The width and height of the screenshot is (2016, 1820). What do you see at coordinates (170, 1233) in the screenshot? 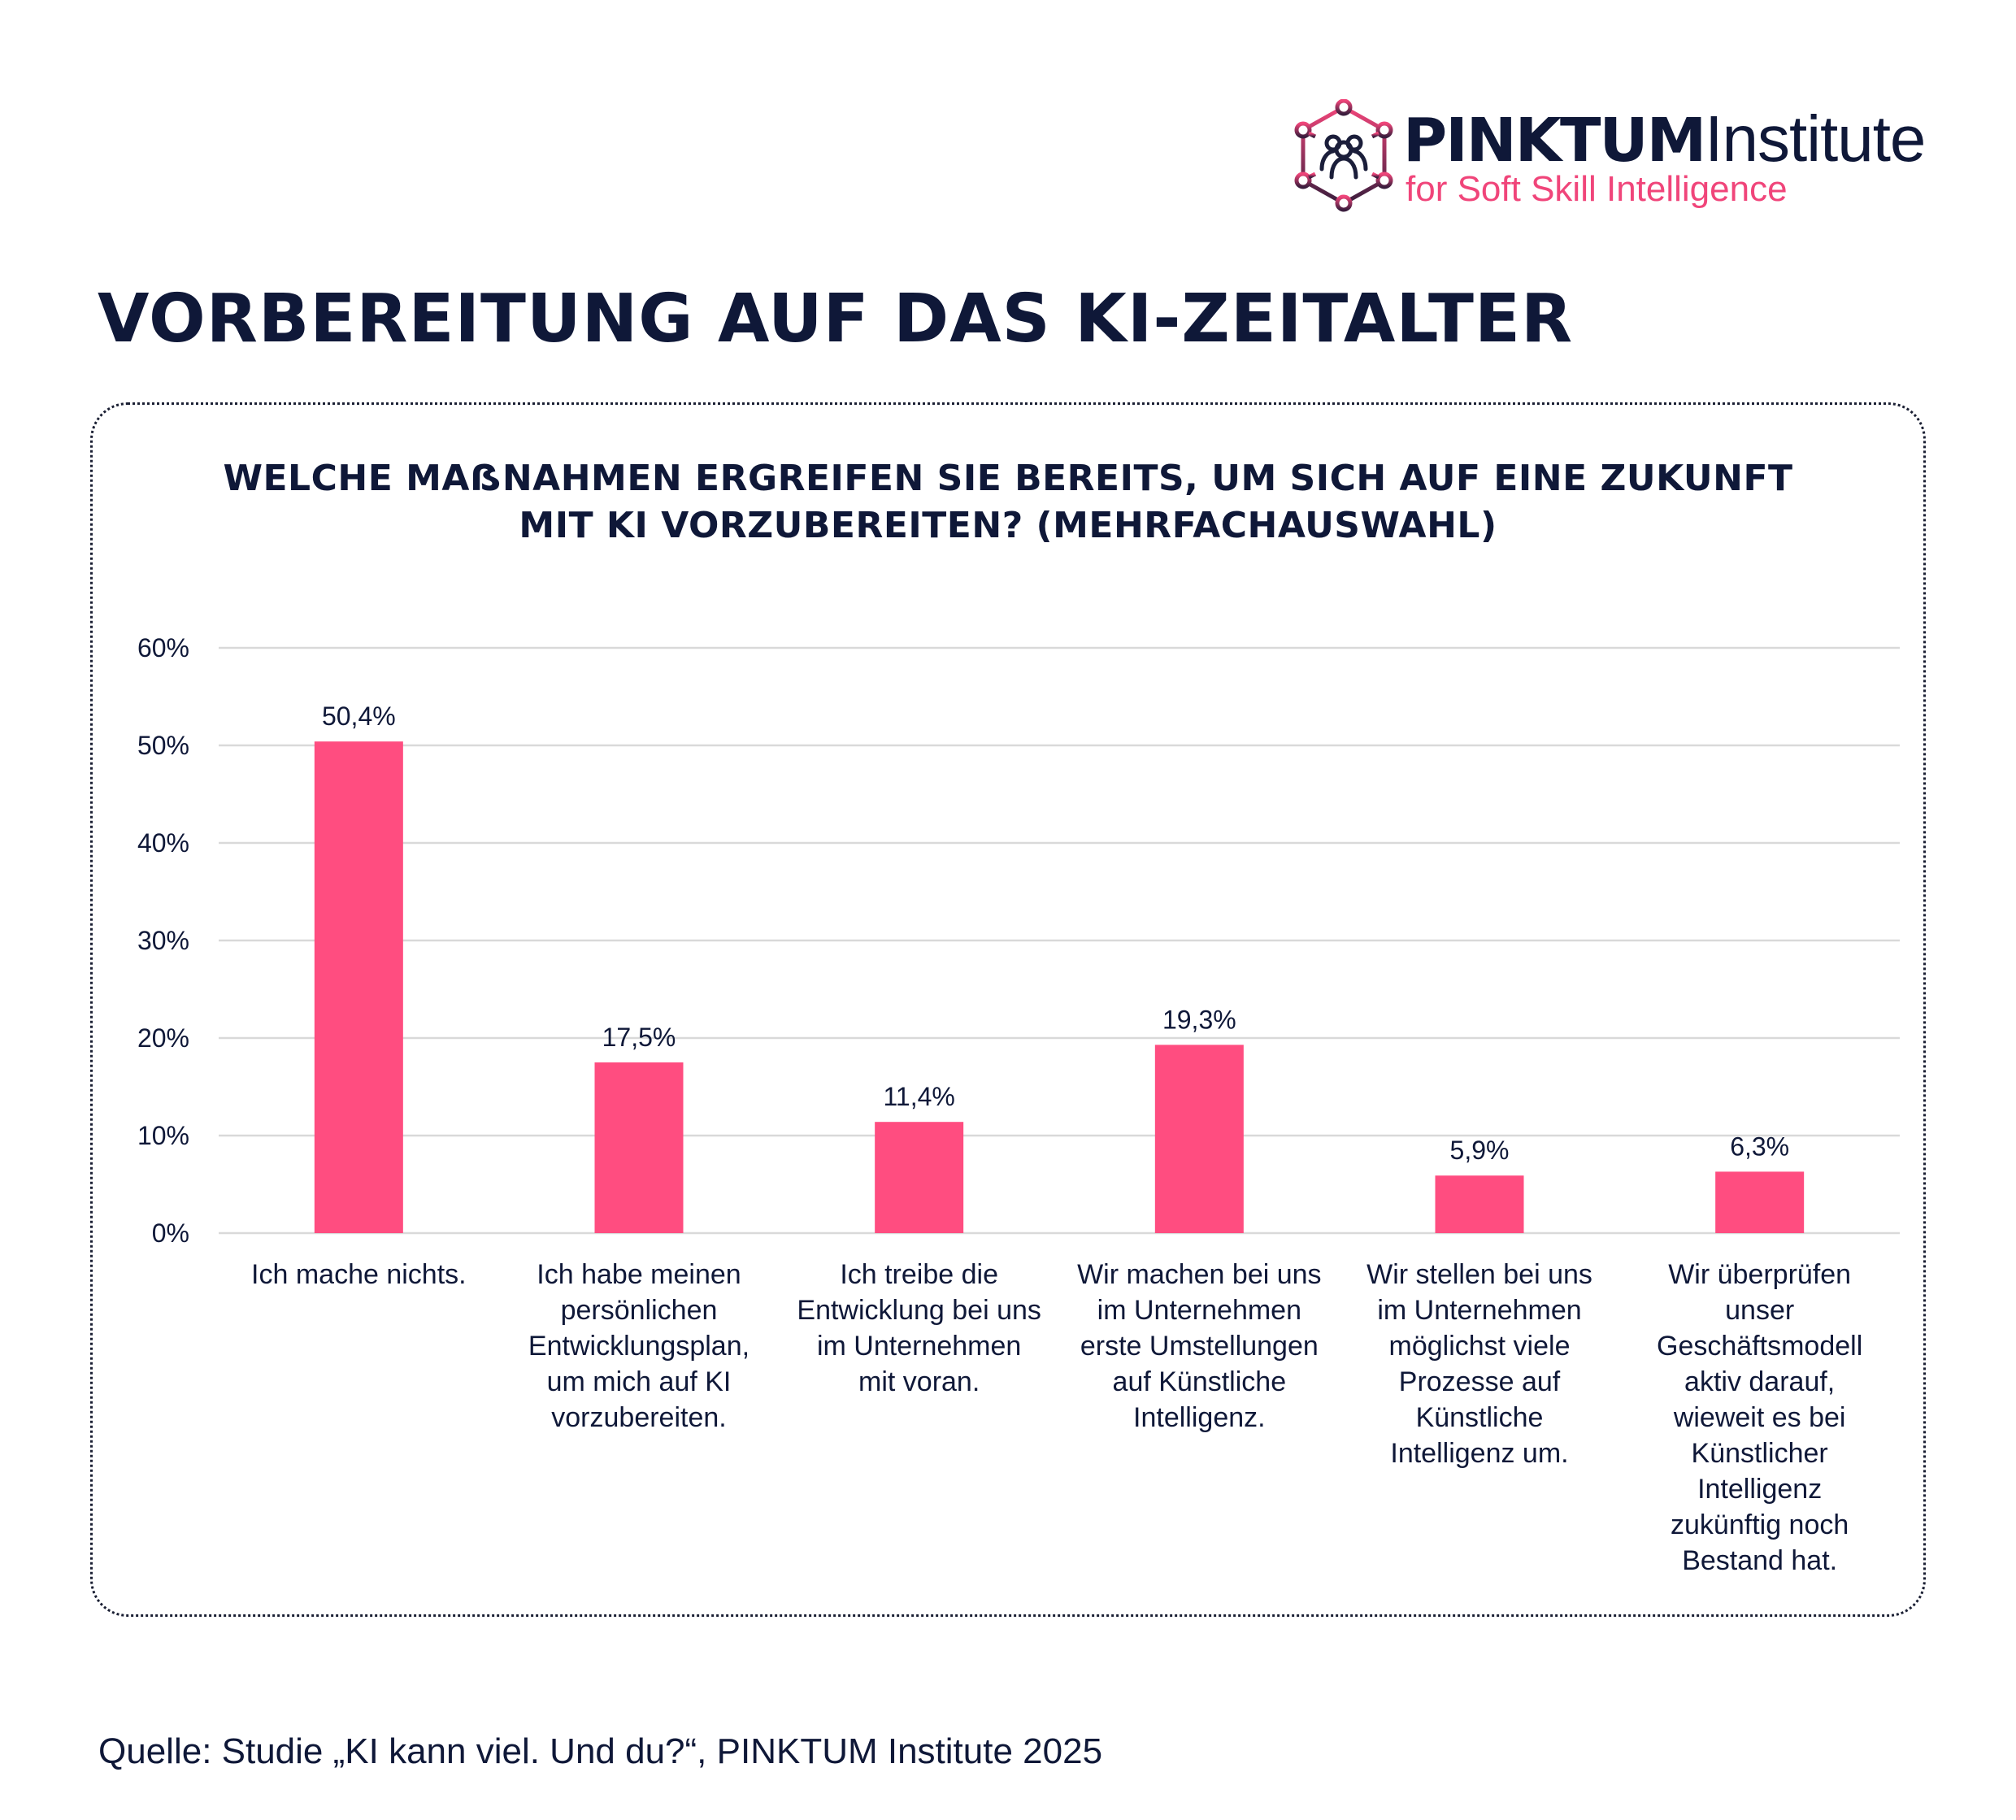
I see `y-tick-label: 0%` at bounding box center [170, 1233].